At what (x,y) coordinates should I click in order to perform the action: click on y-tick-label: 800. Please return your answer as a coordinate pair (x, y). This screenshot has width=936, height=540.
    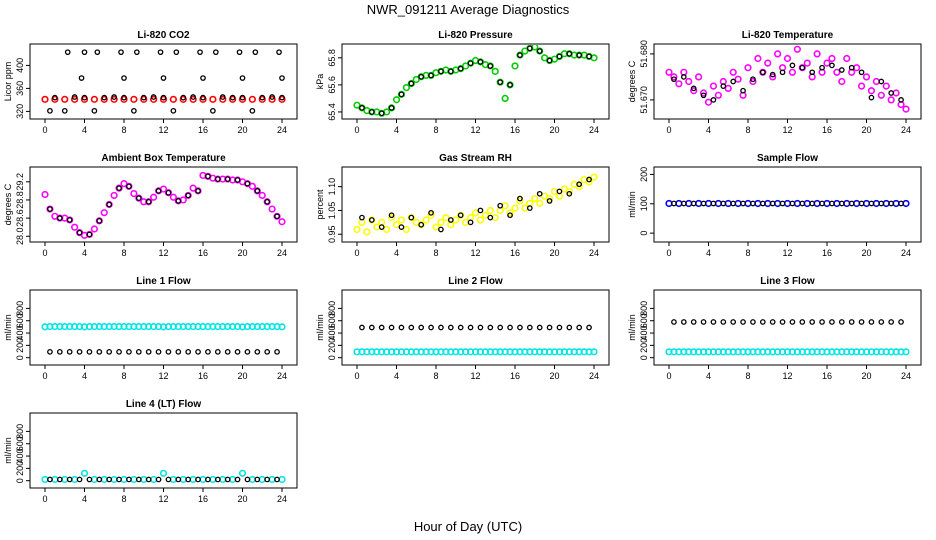
    Looking at the image, I should click on (644, 308).